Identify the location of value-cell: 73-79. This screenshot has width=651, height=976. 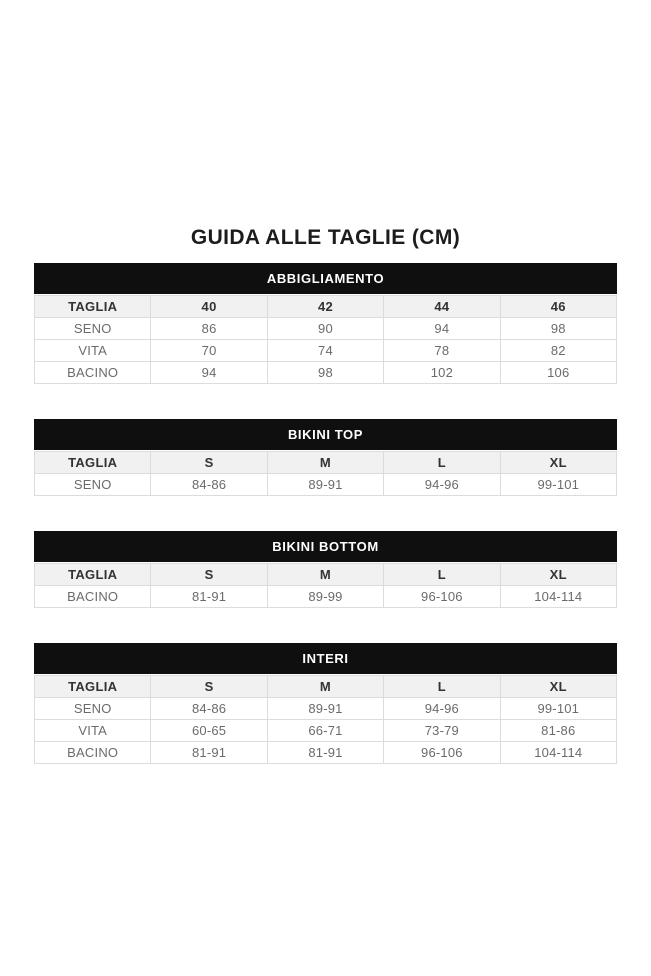
(442, 730).